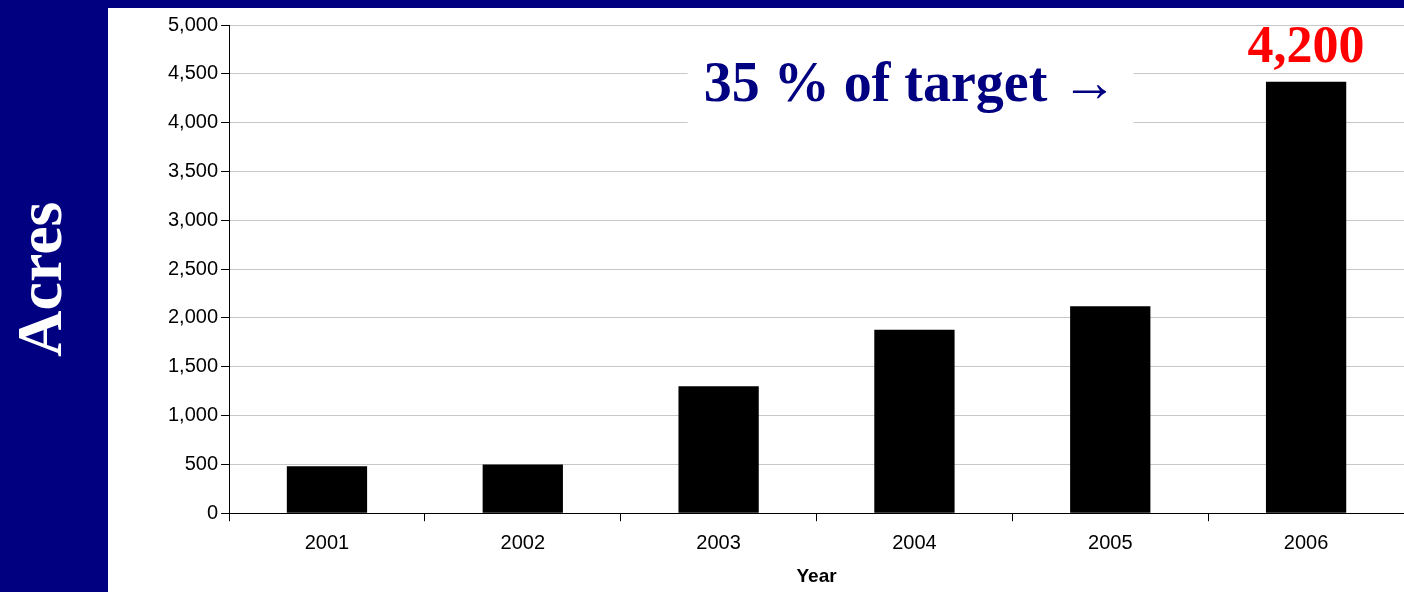  I want to click on annotation: 35 % of target →, so click(910, 82).